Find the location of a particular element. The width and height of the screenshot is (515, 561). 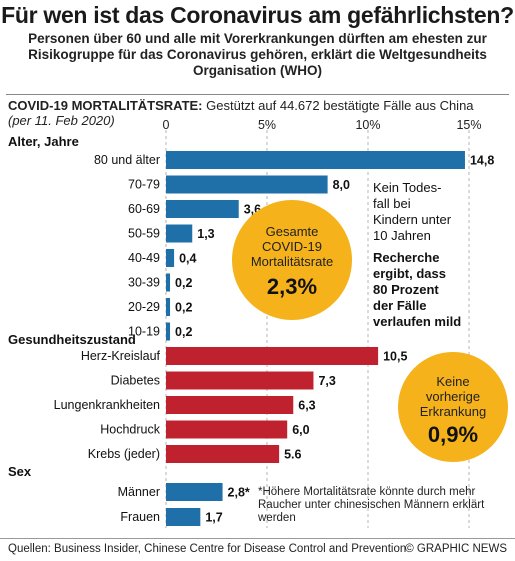

note-children-line: 10 Jahren is located at coordinates (402, 235).